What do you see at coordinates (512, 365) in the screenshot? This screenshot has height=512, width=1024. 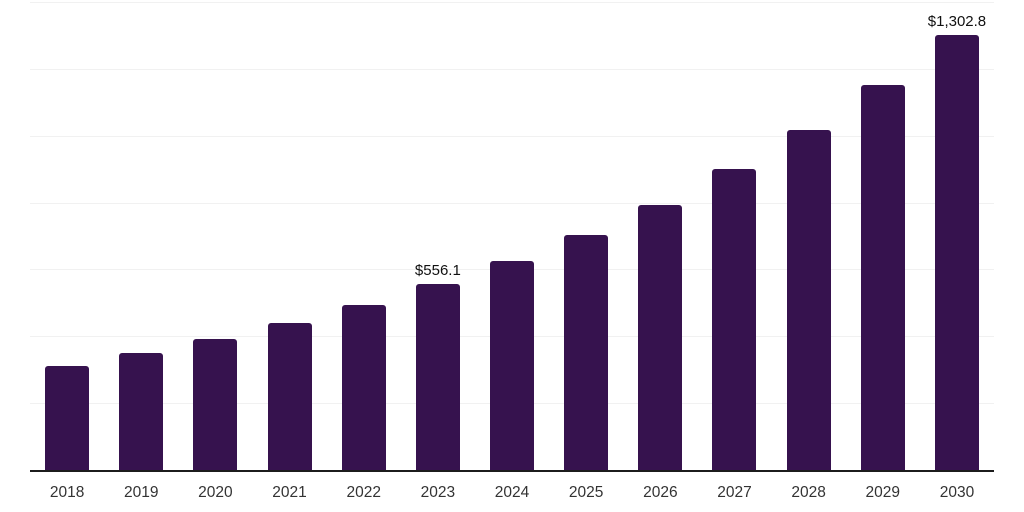 I see `bar-2024` at bounding box center [512, 365].